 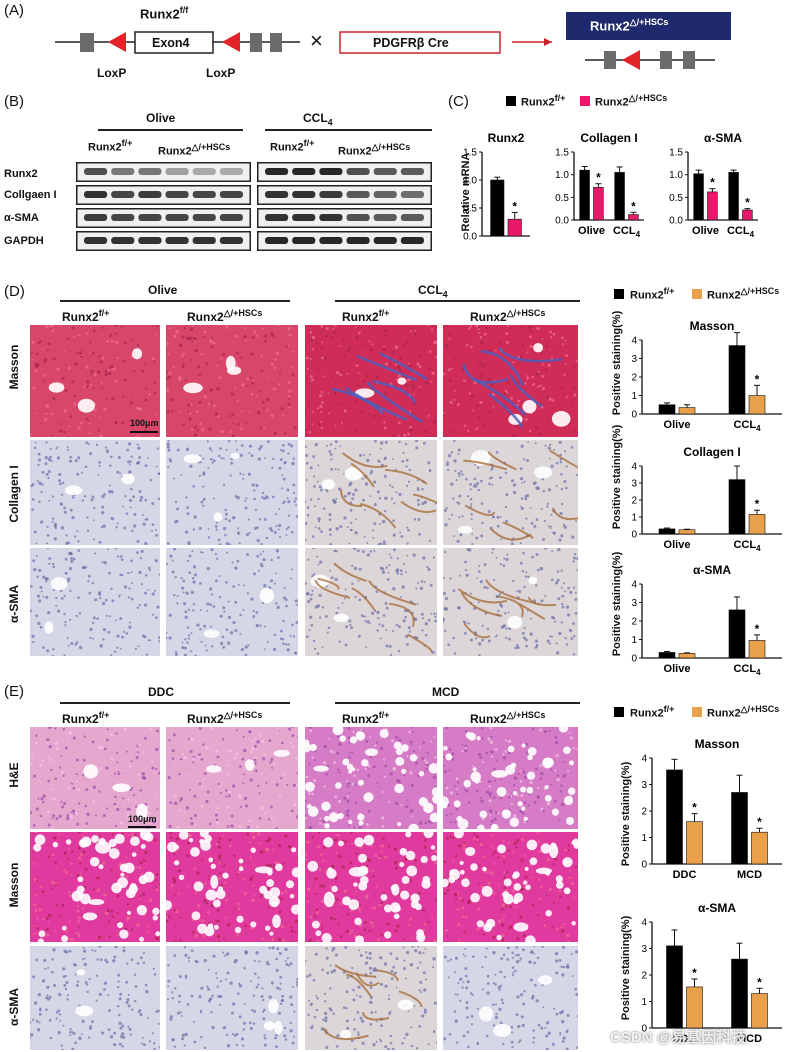 I want to click on bar-chart-0: Runx2 0.0 0.5 1.0 1.5 *, so click(x=496, y=186).